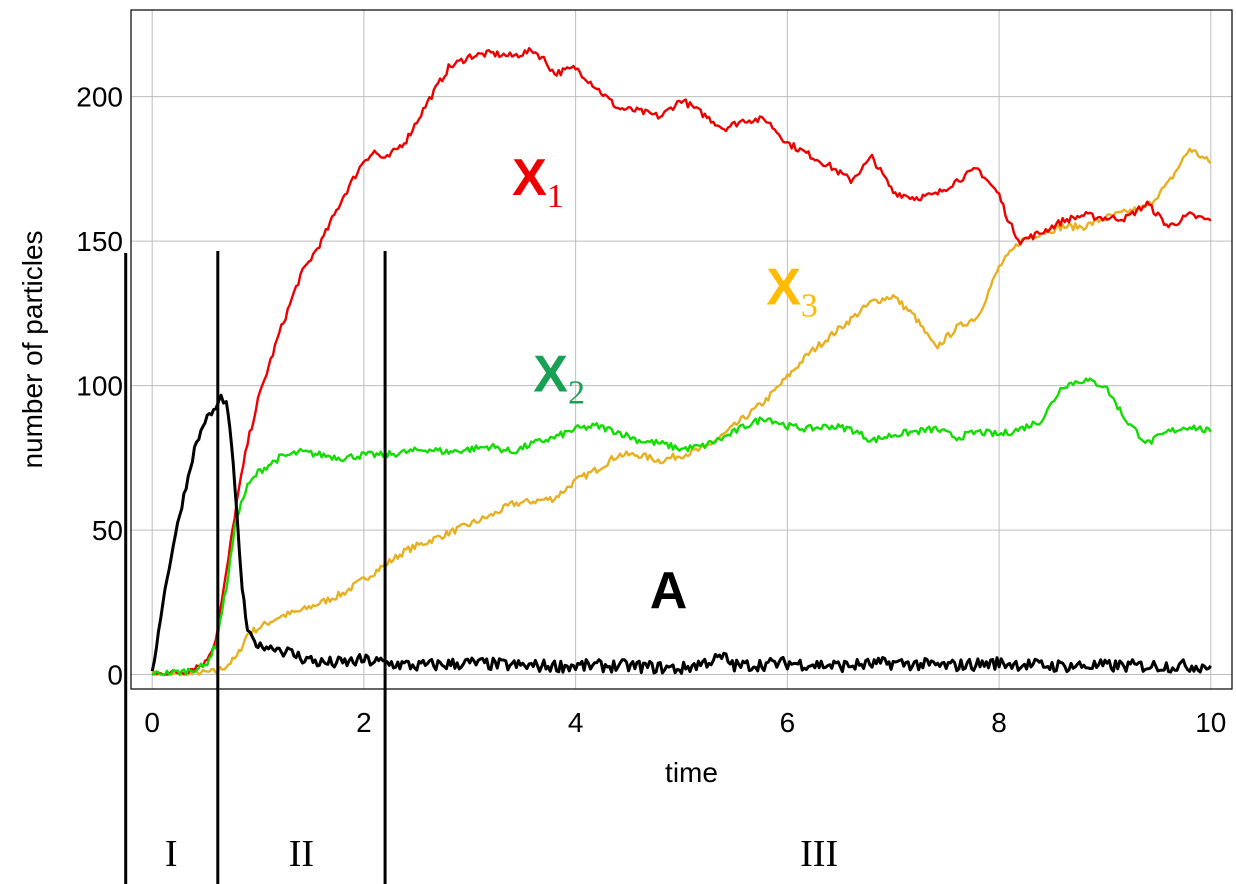 This screenshot has height=884, width=1236. I want to click on series-label-x1: X1, so click(538, 182).